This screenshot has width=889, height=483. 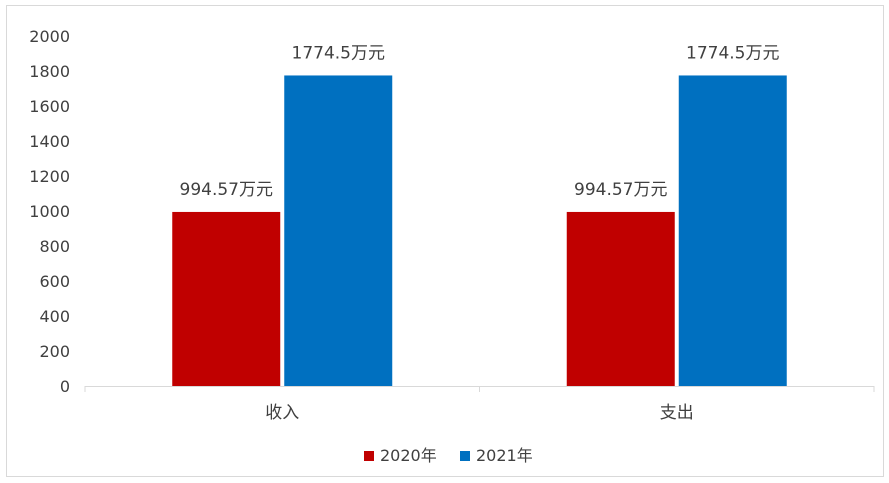 What do you see at coordinates (65, 386) in the screenshot?
I see `y-tick-label: 0` at bounding box center [65, 386].